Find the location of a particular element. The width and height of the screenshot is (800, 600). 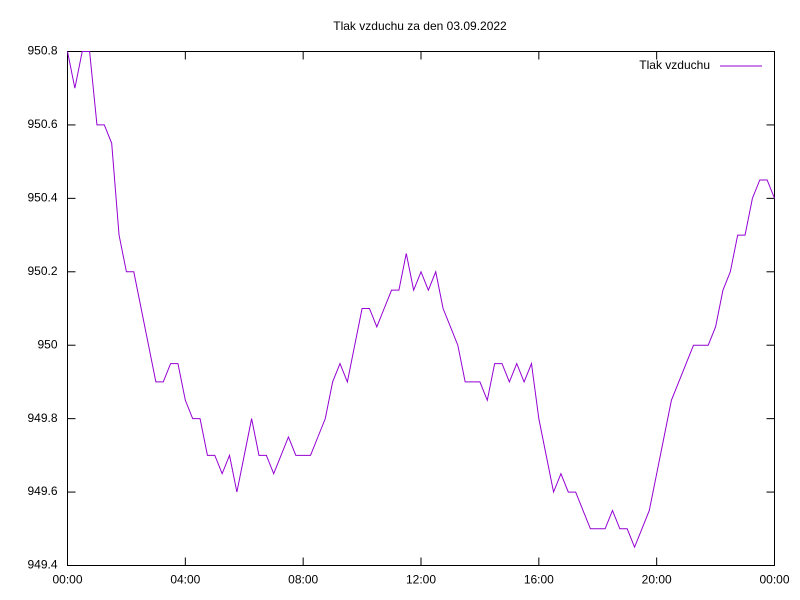

y-tick-label: 949.8 is located at coordinates (42, 418).